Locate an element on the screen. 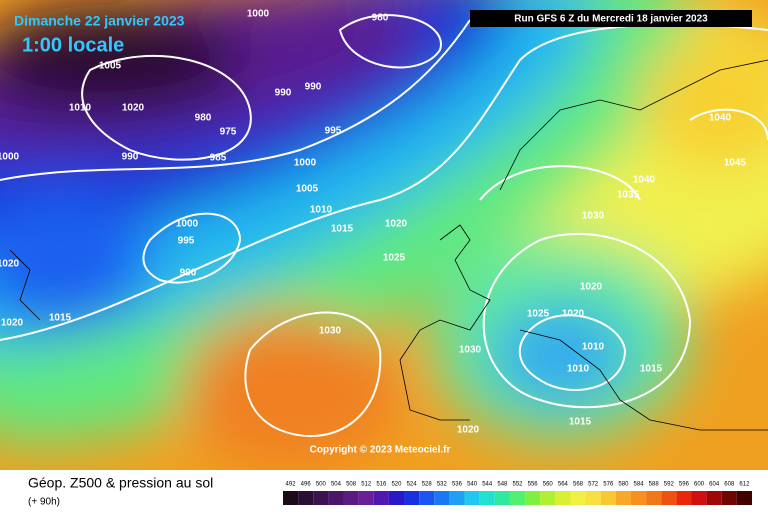  scale-label: 604 is located at coordinates (714, 485).